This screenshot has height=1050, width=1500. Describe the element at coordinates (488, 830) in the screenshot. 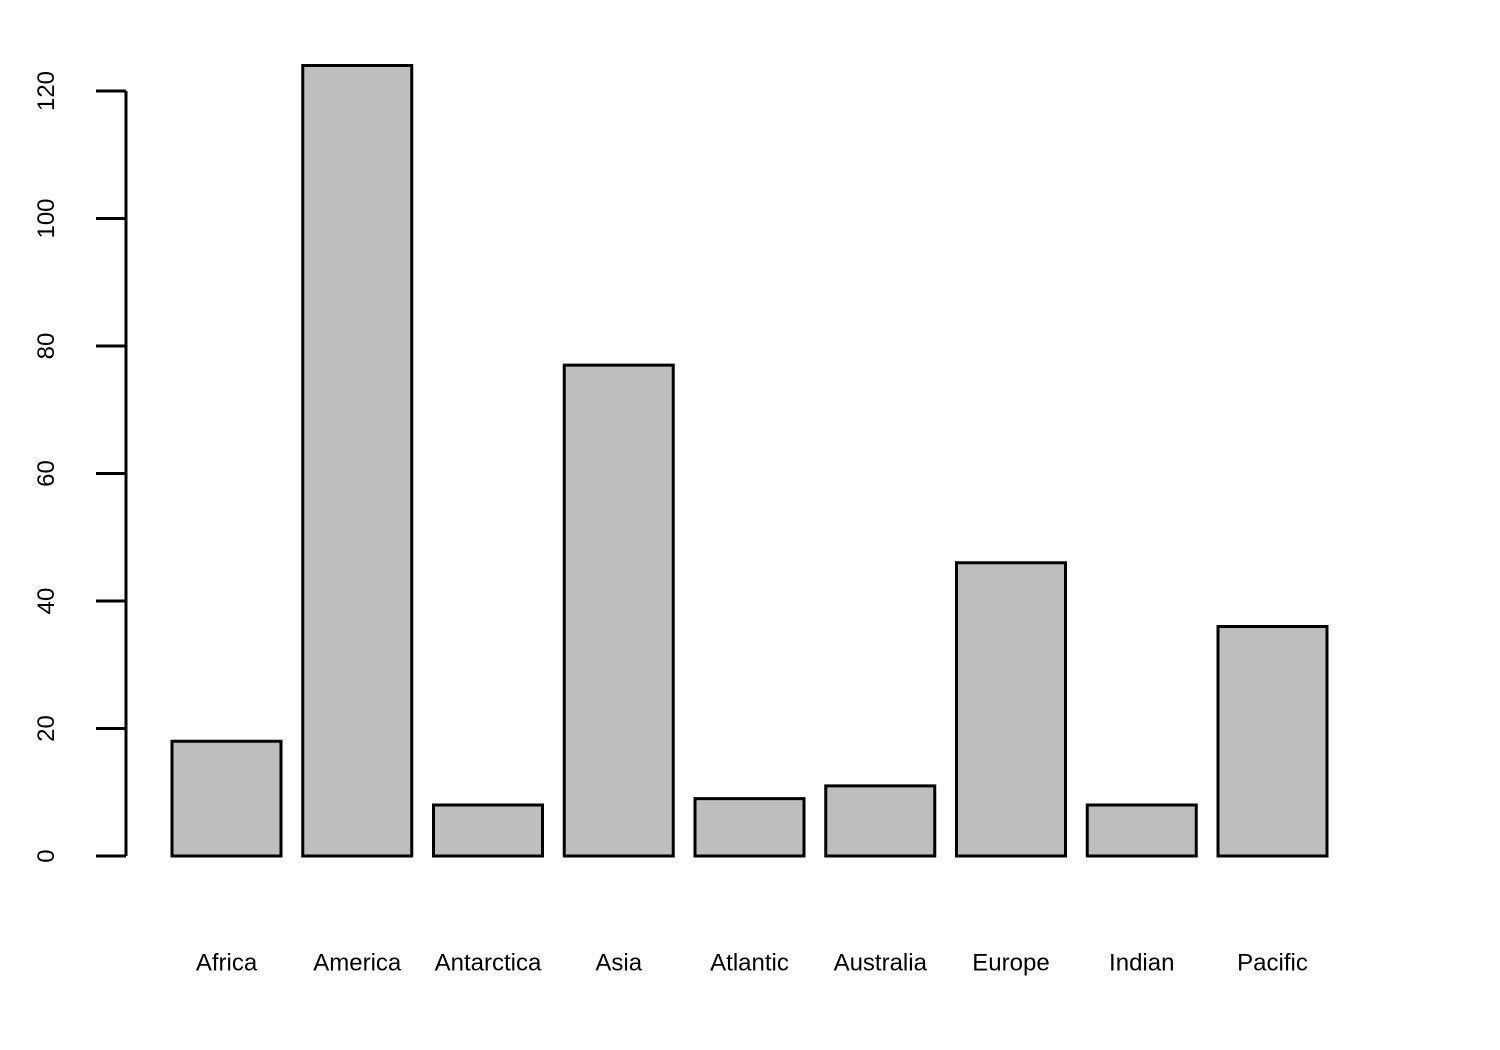

I see `bar-antarctica` at that location.